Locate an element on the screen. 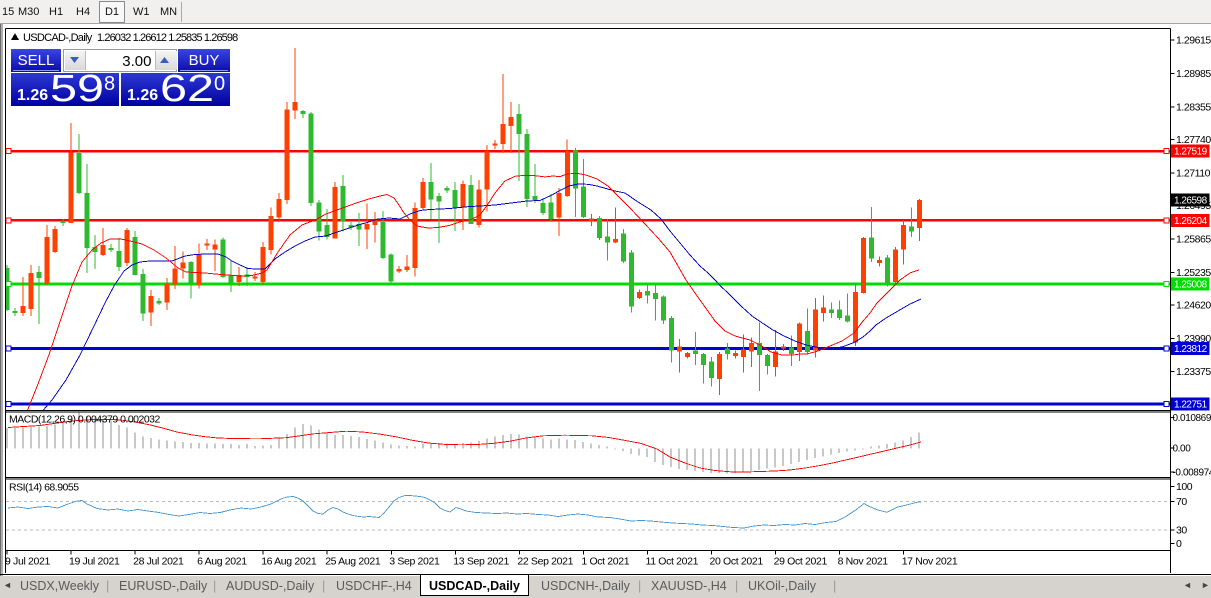 This screenshot has width=1211, height=598. svg-text: 0 is located at coordinates (1179, 544).